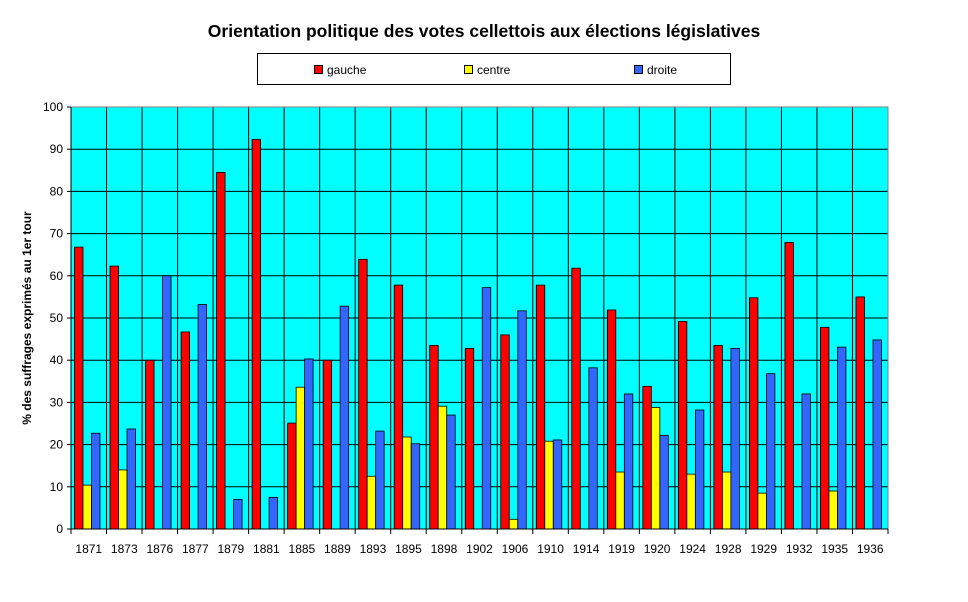 The image size is (968, 602). What do you see at coordinates (806, 461) in the screenshot?
I see `bar-droite-1932` at bounding box center [806, 461].